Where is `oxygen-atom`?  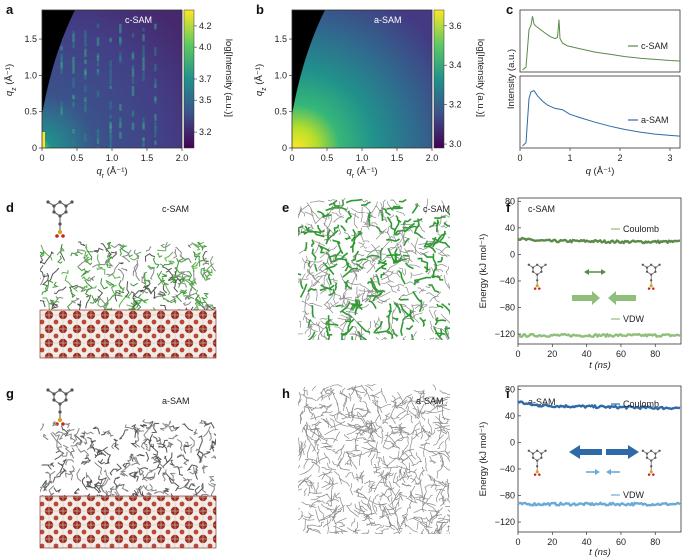 oxygen-atom is located at coordinates (63, 236).